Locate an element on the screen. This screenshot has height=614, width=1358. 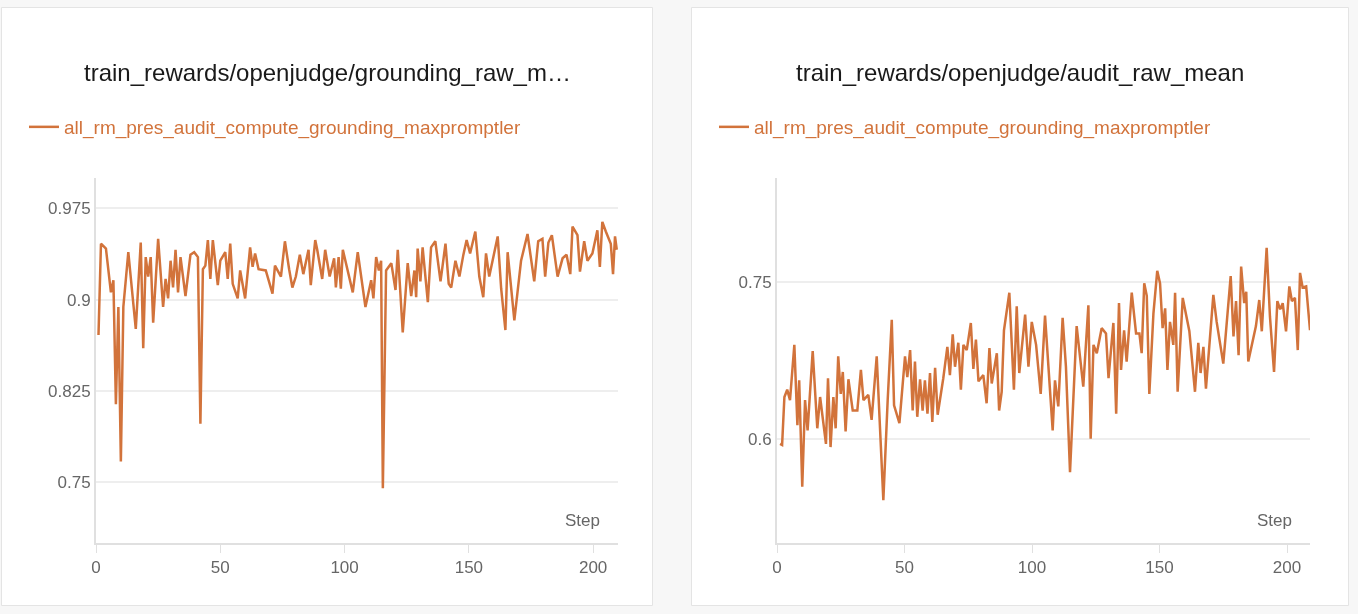
chart-title: train_rewards/openjudge/audit_raw_mean is located at coordinates (1020, 72).